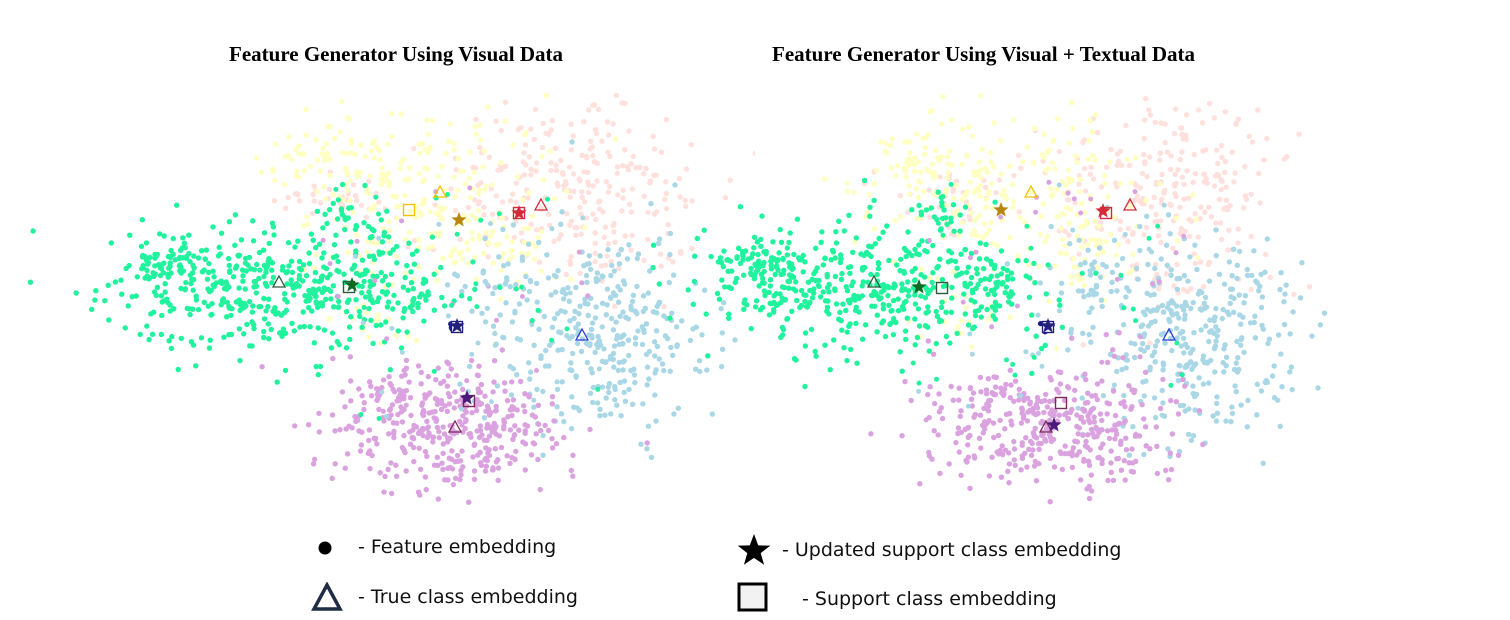 This screenshot has width=1510, height=620. Describe the element at coordinates (396, 54) in the screenshot. I see `left-panel-title: Feature Generator Using Visual Data` at that location.